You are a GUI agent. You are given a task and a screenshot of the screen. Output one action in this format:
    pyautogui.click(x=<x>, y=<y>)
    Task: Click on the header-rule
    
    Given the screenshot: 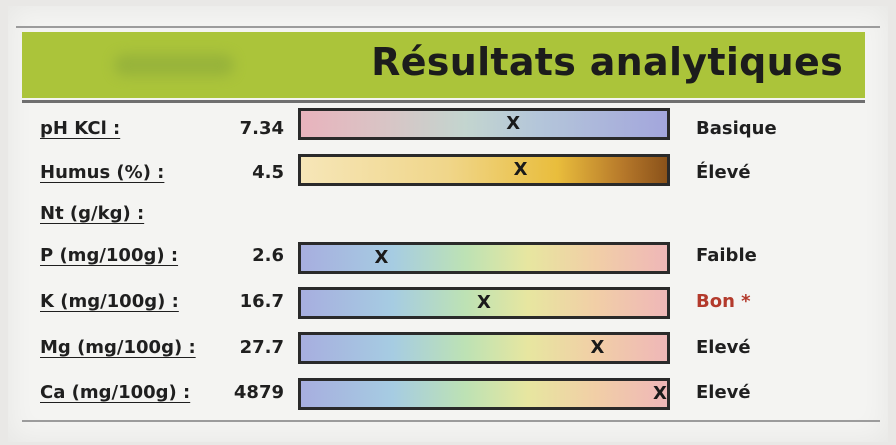 What is the action you would take?
    pyautogui.click(x=443, y=101)
    